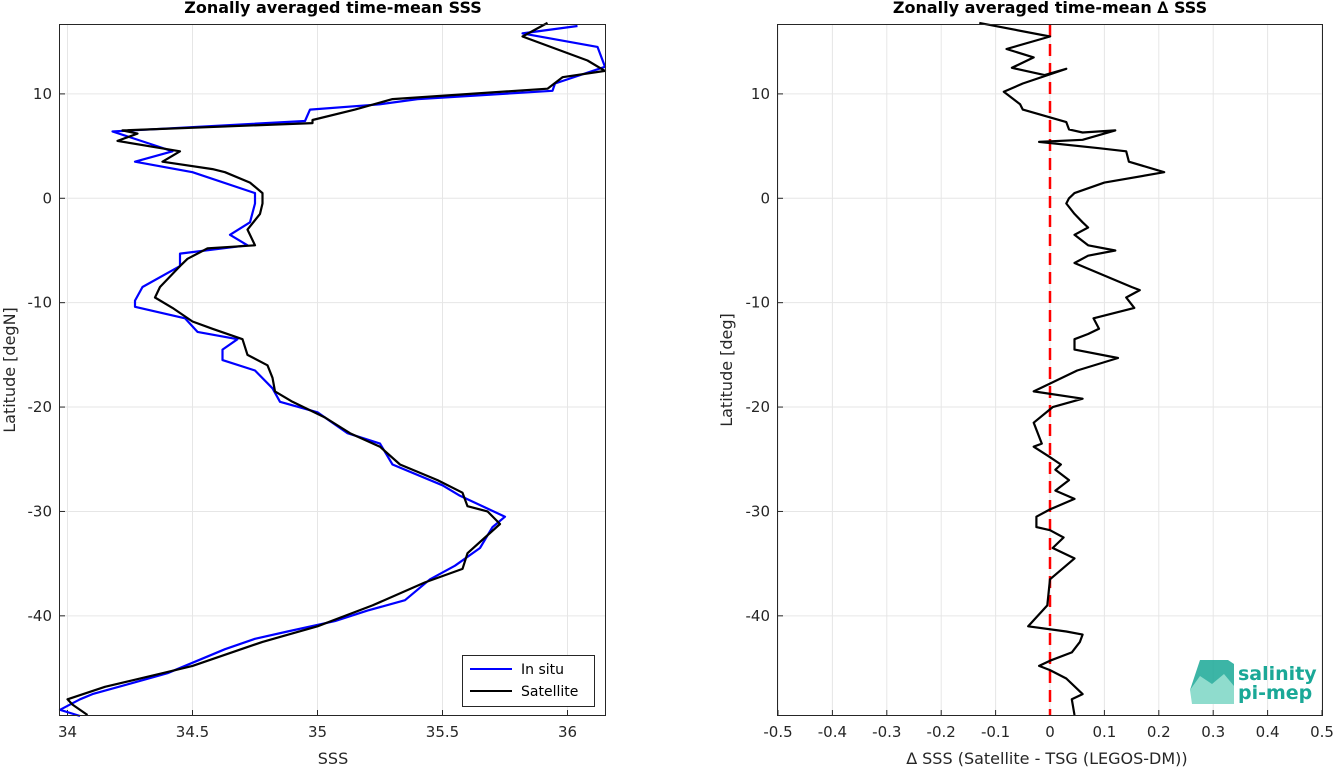 This screenshot has width=1336, height=769. What do you see at coordinates (1277, 674) in the screenshot?
I see `logo-line1: salinity` at bounding box center [1277, 674].